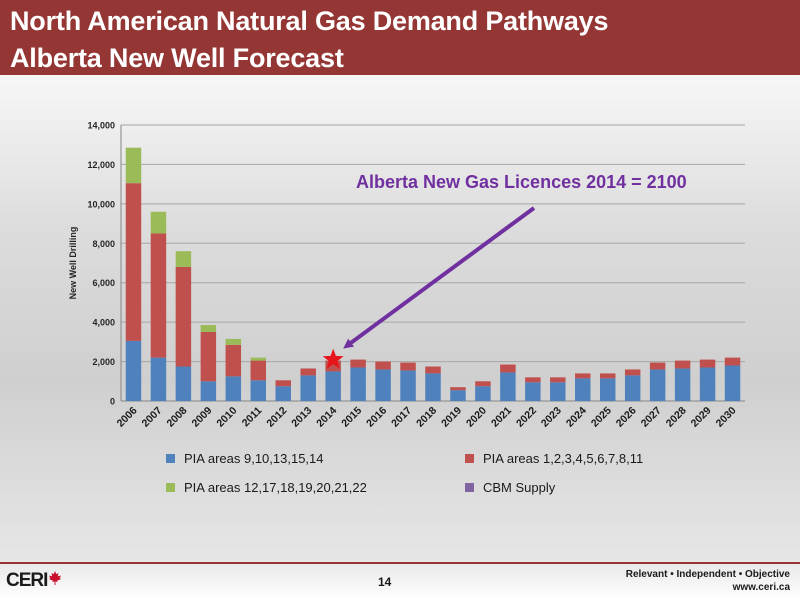 This screenshot has height=600, width=800. I want to click on x-tick-label: 2022, so click(526, 417).